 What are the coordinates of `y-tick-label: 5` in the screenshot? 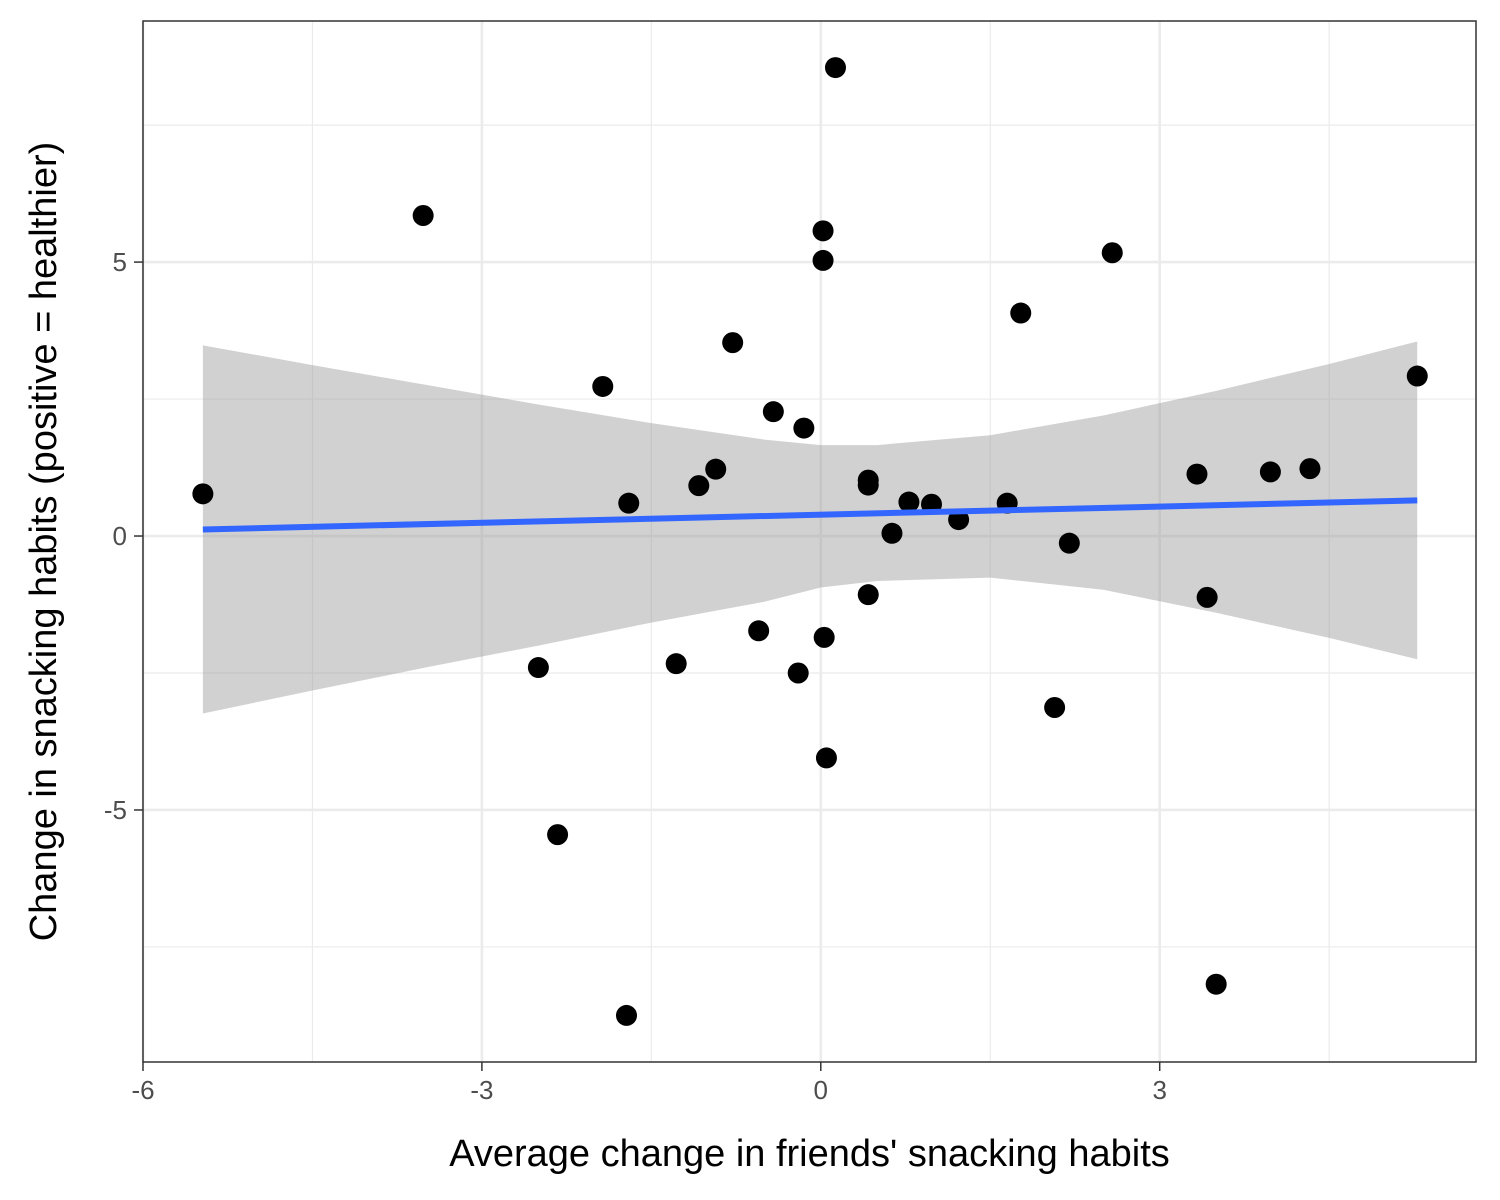 It's located at (120, 262).